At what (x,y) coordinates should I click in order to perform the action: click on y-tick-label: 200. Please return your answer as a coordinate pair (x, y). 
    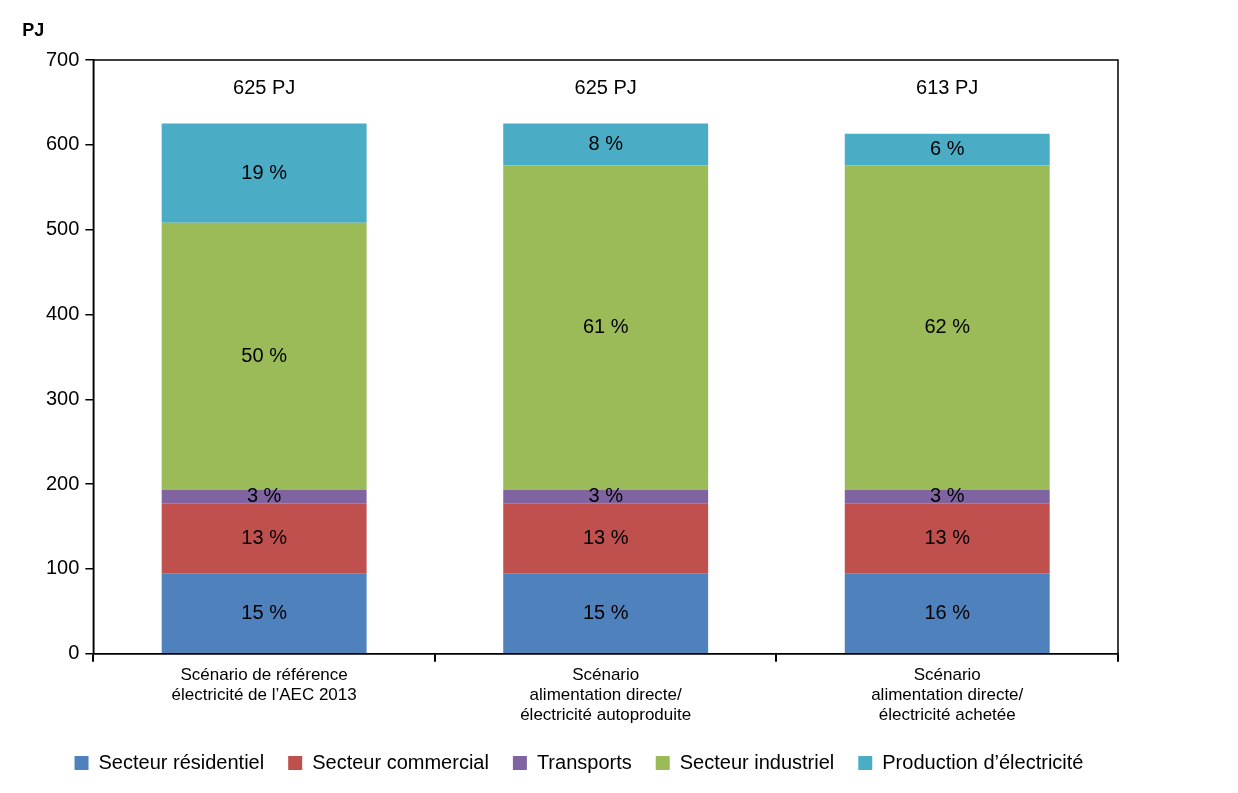
    Looking at the image, I should click on (62, 482).